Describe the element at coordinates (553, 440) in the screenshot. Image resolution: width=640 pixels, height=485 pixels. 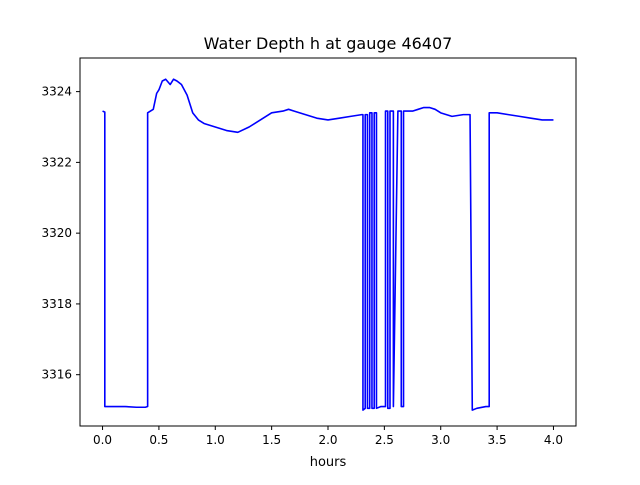
I see `x-tick-label: 4.0` at that location.